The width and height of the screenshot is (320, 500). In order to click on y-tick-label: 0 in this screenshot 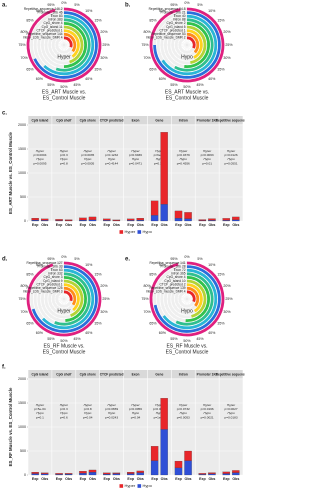, I will do `click(25, 475)`.